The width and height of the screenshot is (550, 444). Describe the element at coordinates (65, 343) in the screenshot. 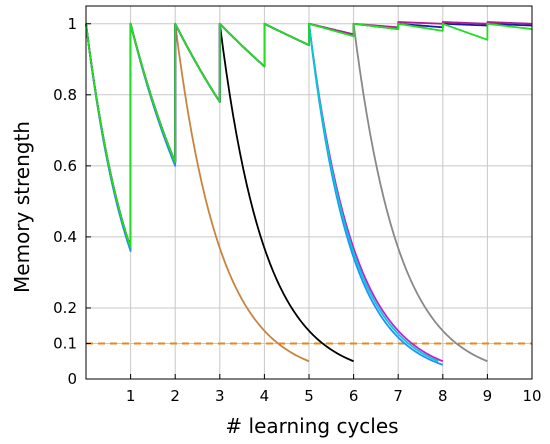

I see `y-tick-label: 0.1` at that location.